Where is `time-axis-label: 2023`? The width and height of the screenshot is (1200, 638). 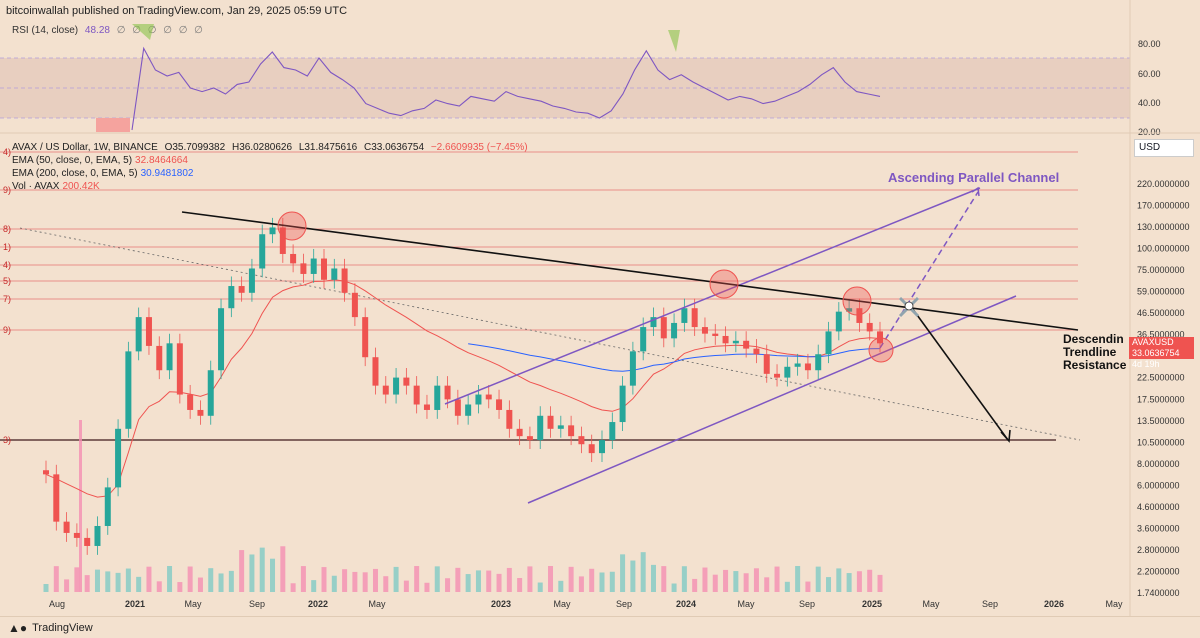
time-axis-label: 2023 is located at coordinates (501, 604).